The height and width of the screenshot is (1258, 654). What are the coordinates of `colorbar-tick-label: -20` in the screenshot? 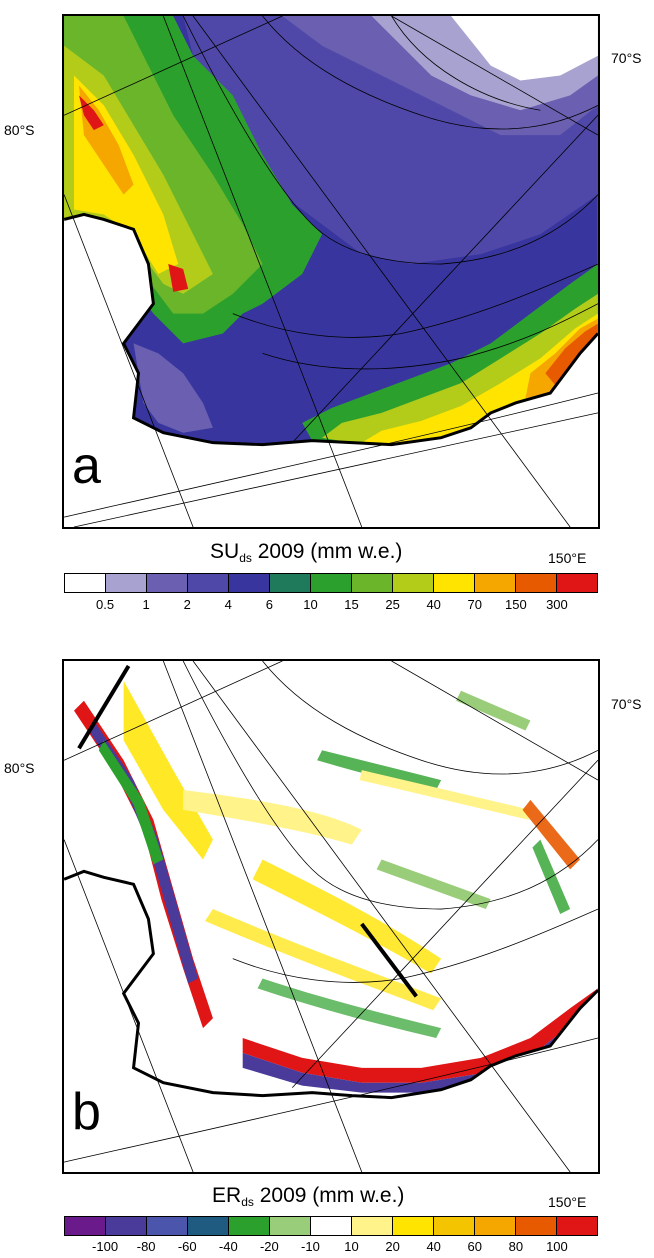 It's located at (269, 1246).